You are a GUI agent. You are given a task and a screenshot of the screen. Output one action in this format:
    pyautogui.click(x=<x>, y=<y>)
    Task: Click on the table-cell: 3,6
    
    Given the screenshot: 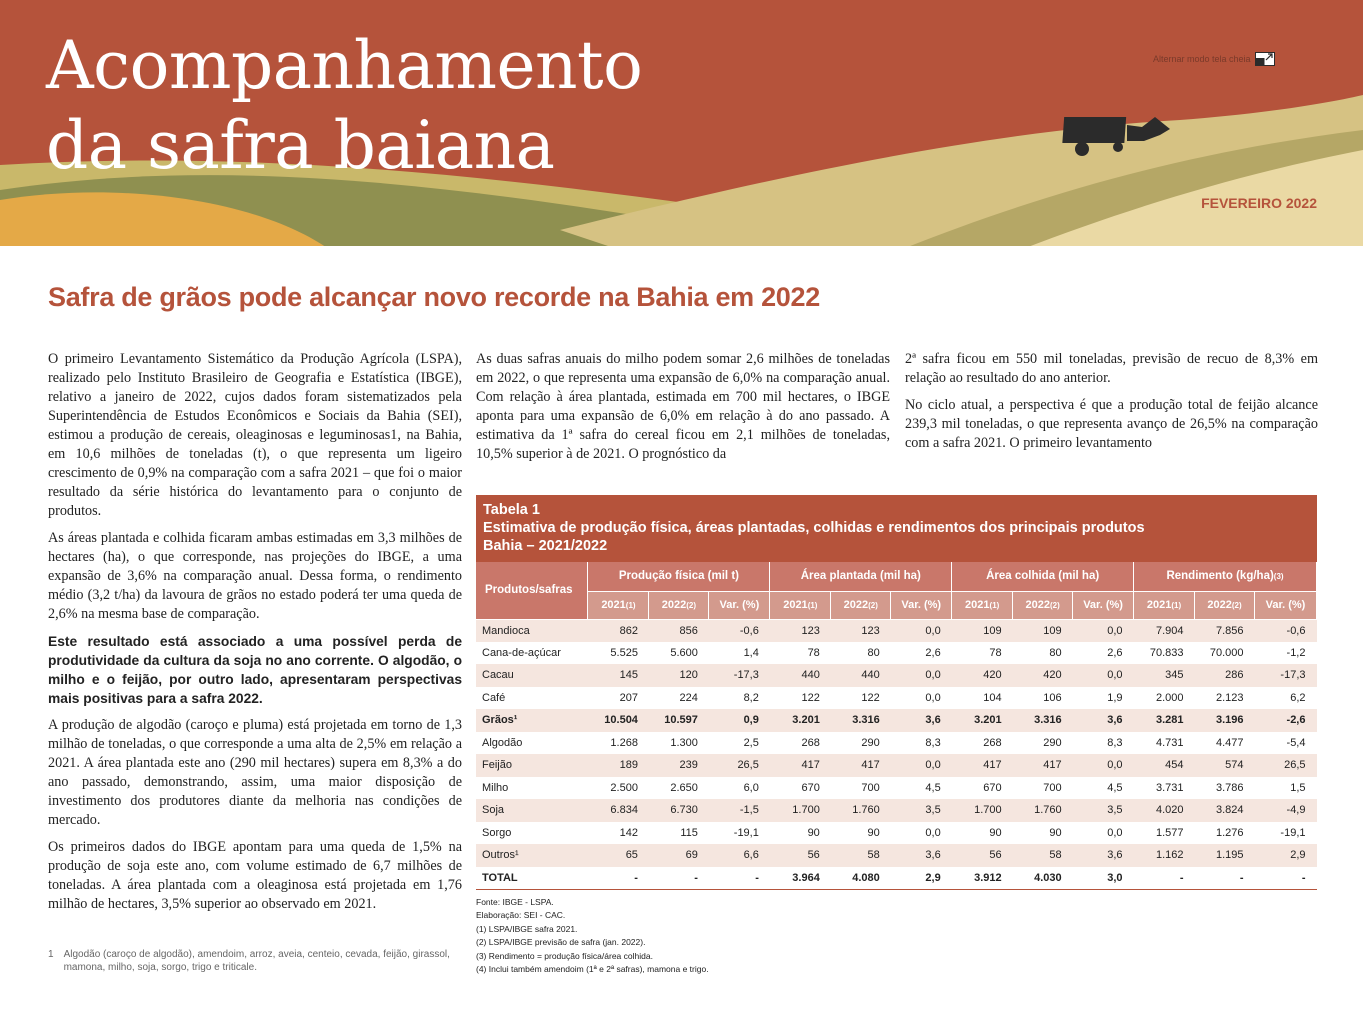 What is the action you would take?
    pyautogui.click(x=921, y=855)
    